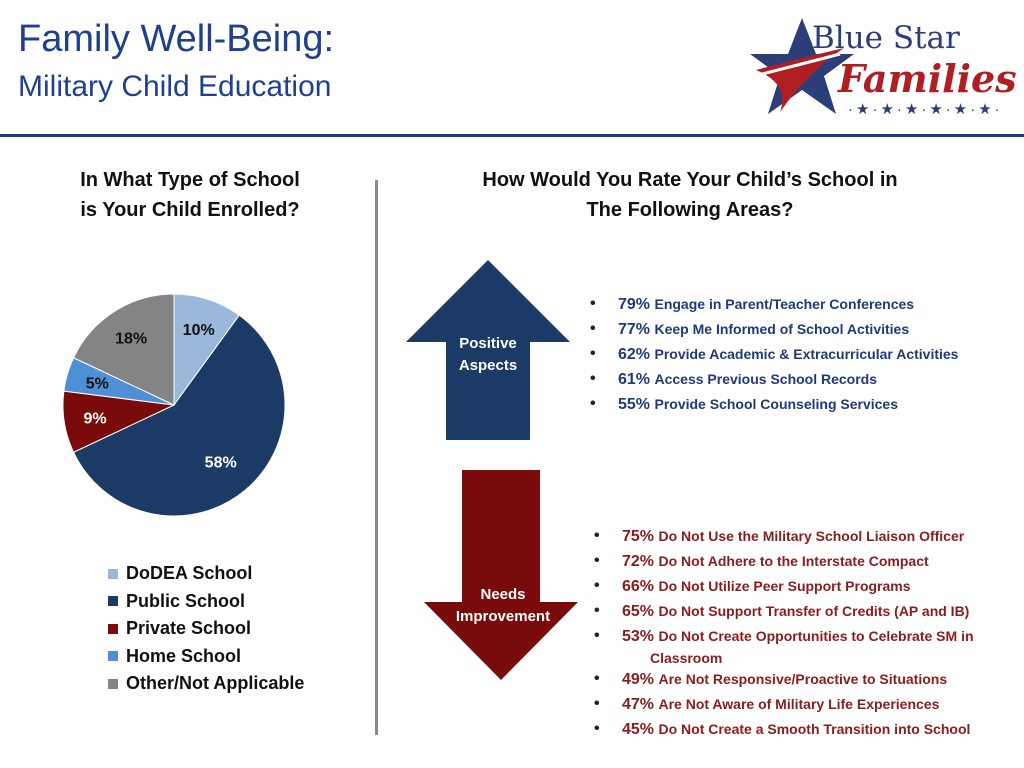 The height and width of the screenshot is (768, 1024). I want to click on logo-stars-row: ·★·★·★·★·★·★·, so click(925, 109).